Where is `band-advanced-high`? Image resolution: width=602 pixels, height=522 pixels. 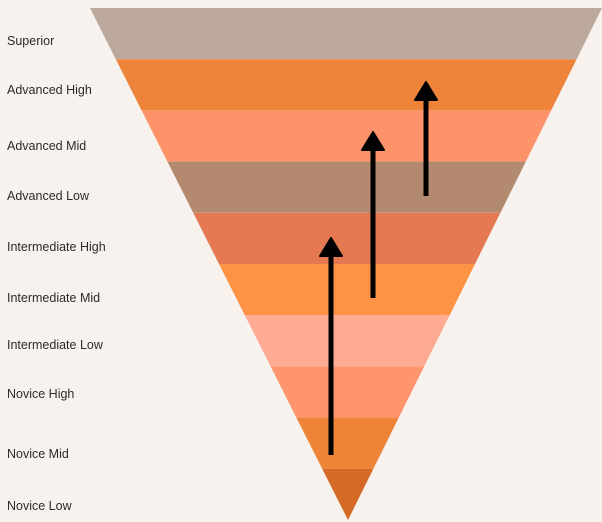 band-advanced-high is located at coordinates (346, 85).